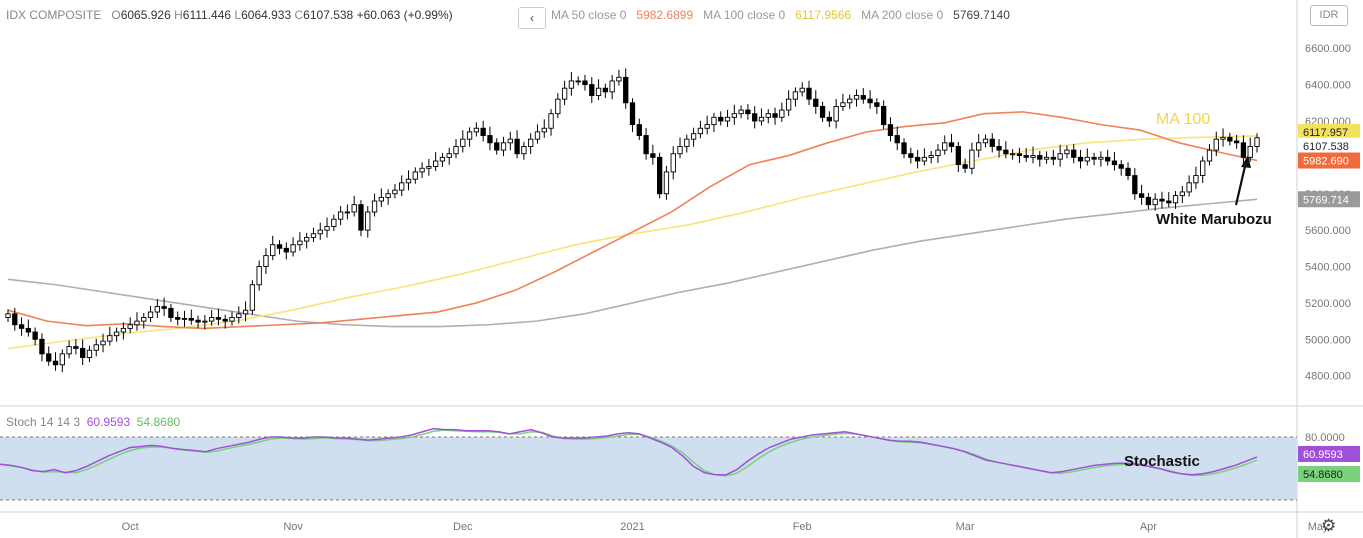  Describe the element at coordinates (1329, 160) in the screenshot. I see `price-tag-ma50` at that location.